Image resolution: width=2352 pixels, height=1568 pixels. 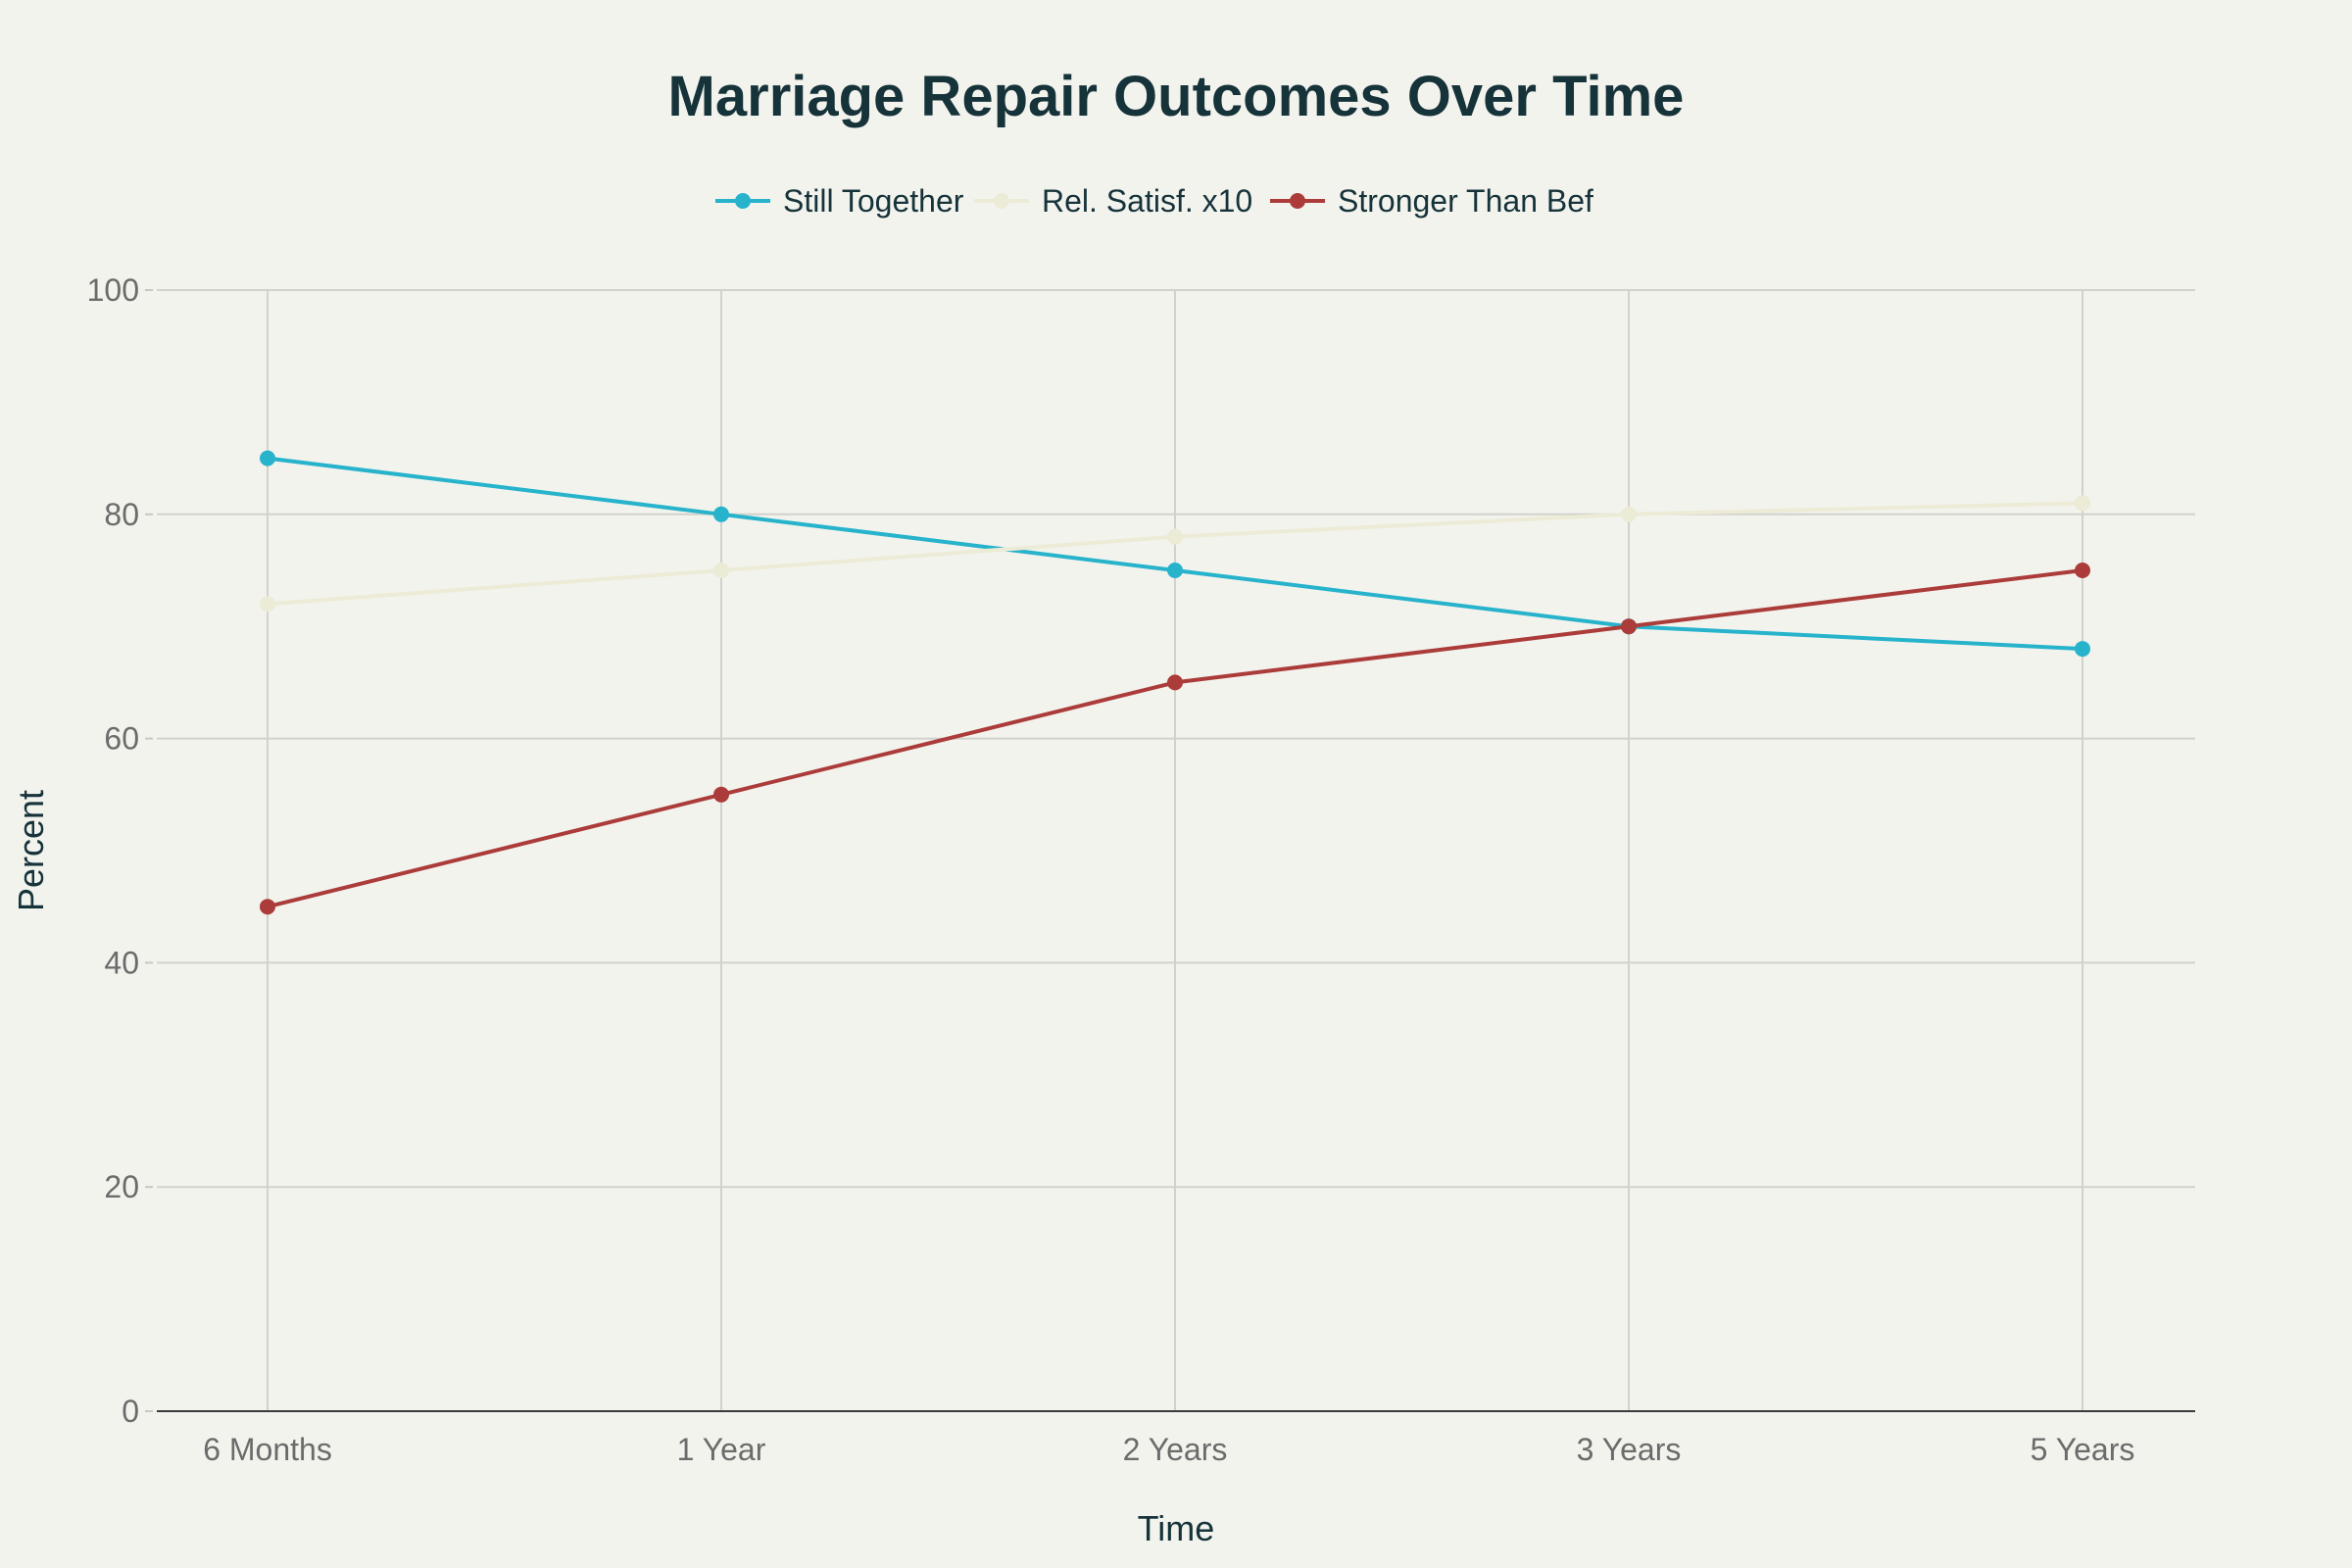 I want to click on legend-item: Stronger Than Bef, so click(x=1431, y=201).